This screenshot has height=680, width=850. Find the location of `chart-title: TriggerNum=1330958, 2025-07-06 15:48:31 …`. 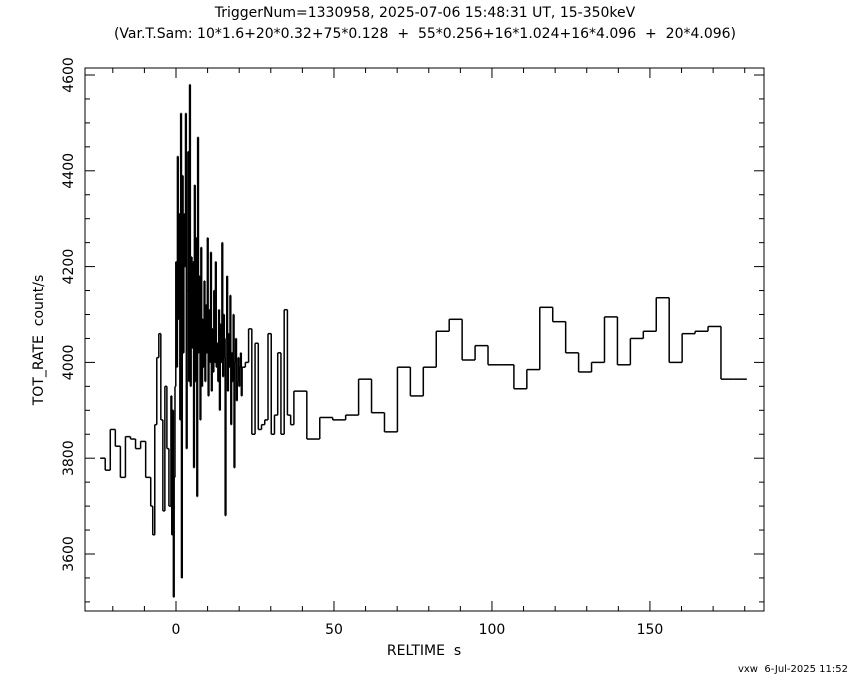

chart-title: TriggerNum=1330958, 2025-07-06 15:48:31 … is located at coordinates (425, 13).